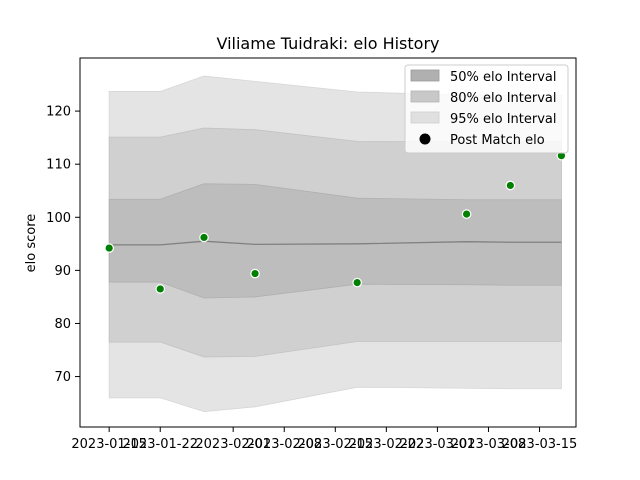 The image size is (640, 480). What do you see at coordinates (540, 444) in the screenshot?
I see `x-tick-label: 2023-03-15` at bounding box center [540, 444].